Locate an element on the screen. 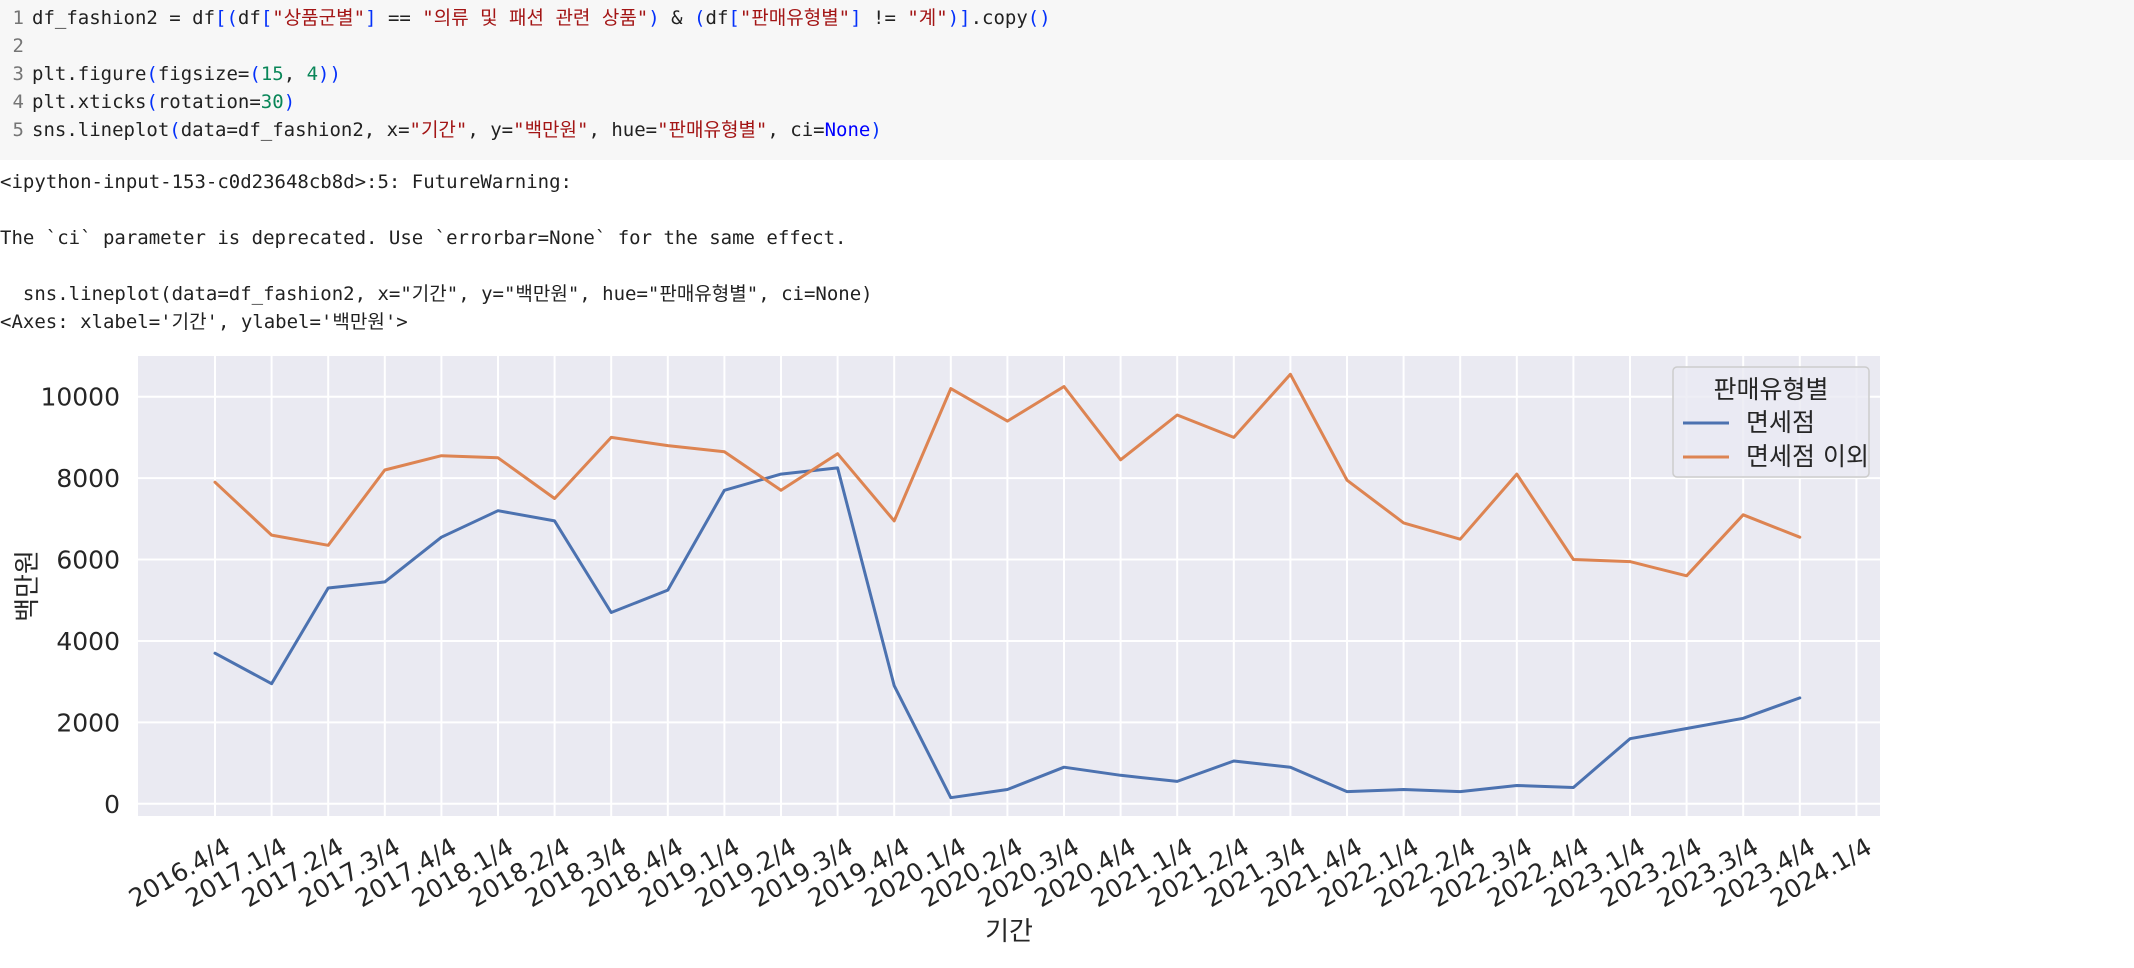  code-token: )) is located at coordinates (329, 74).